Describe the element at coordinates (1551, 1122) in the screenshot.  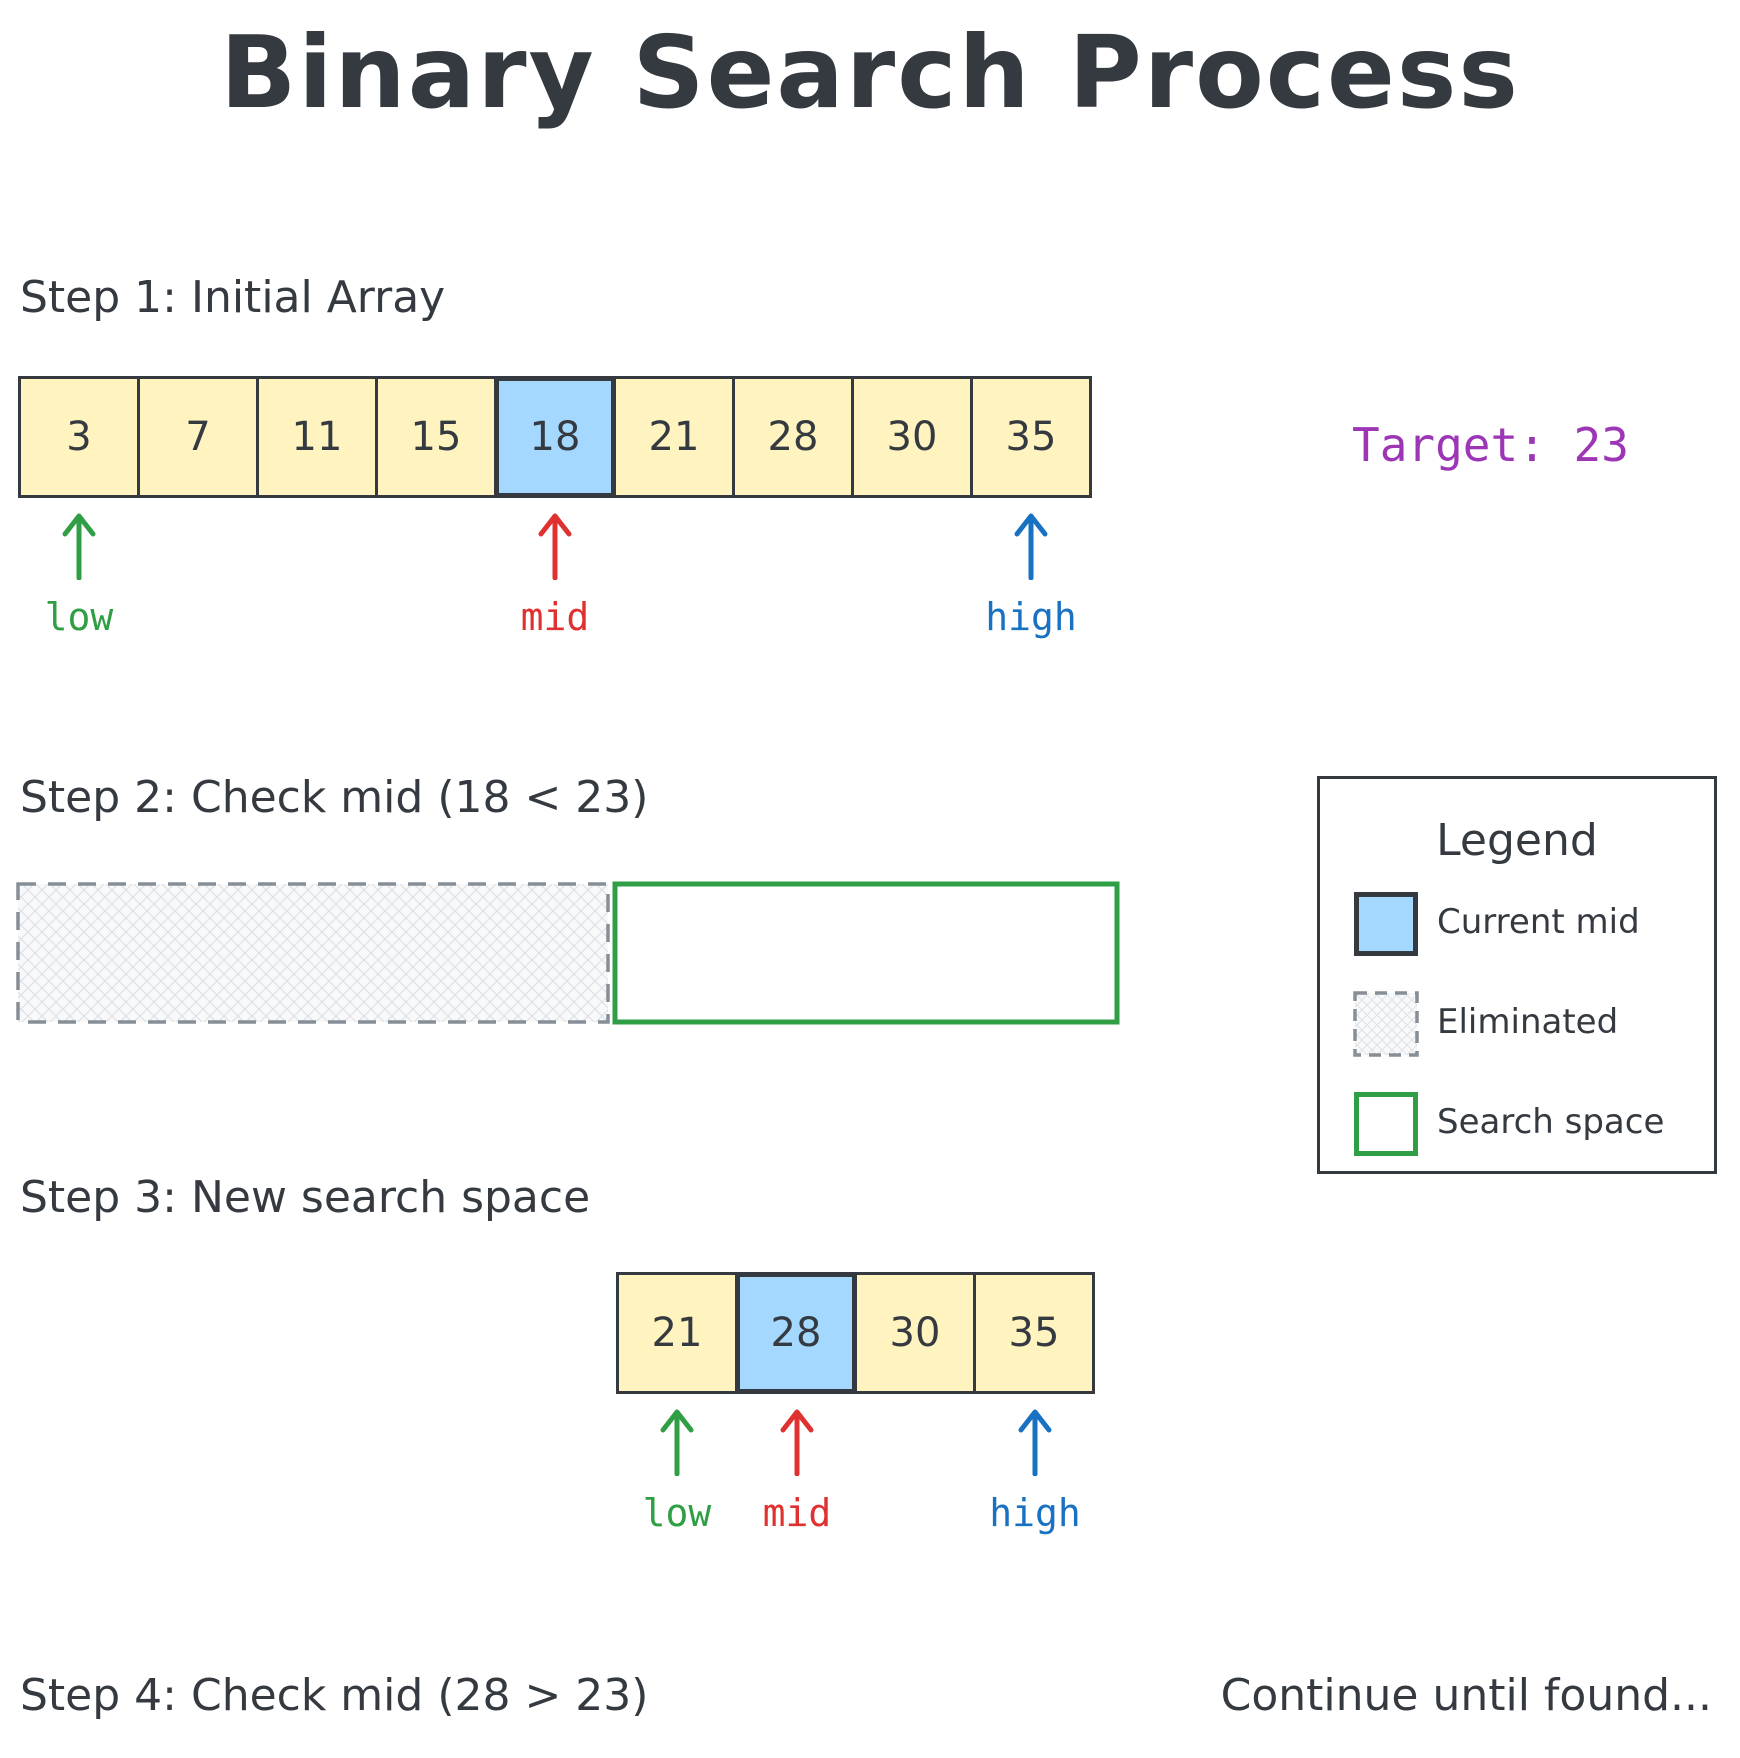
I see `legend-item-search-space: Search space` at that location.